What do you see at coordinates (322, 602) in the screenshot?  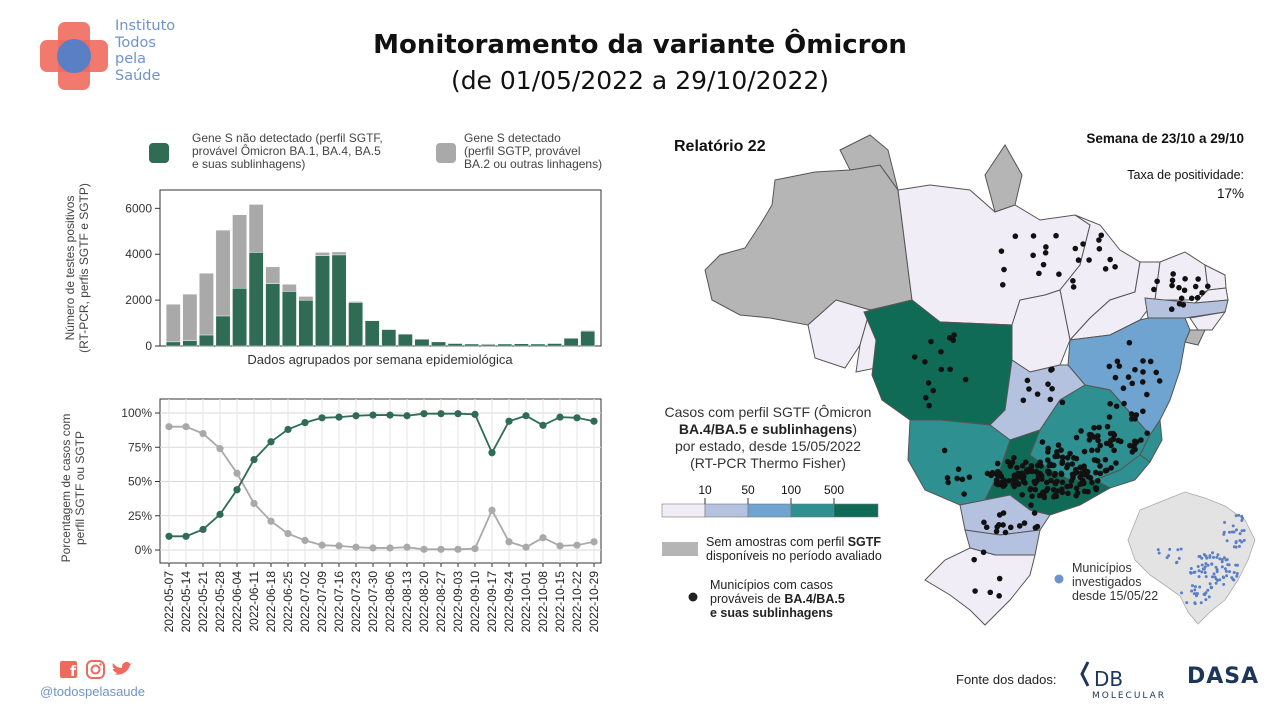 I see `line-xtick-label: 2022-07-09` at bounding box center [322, 602].